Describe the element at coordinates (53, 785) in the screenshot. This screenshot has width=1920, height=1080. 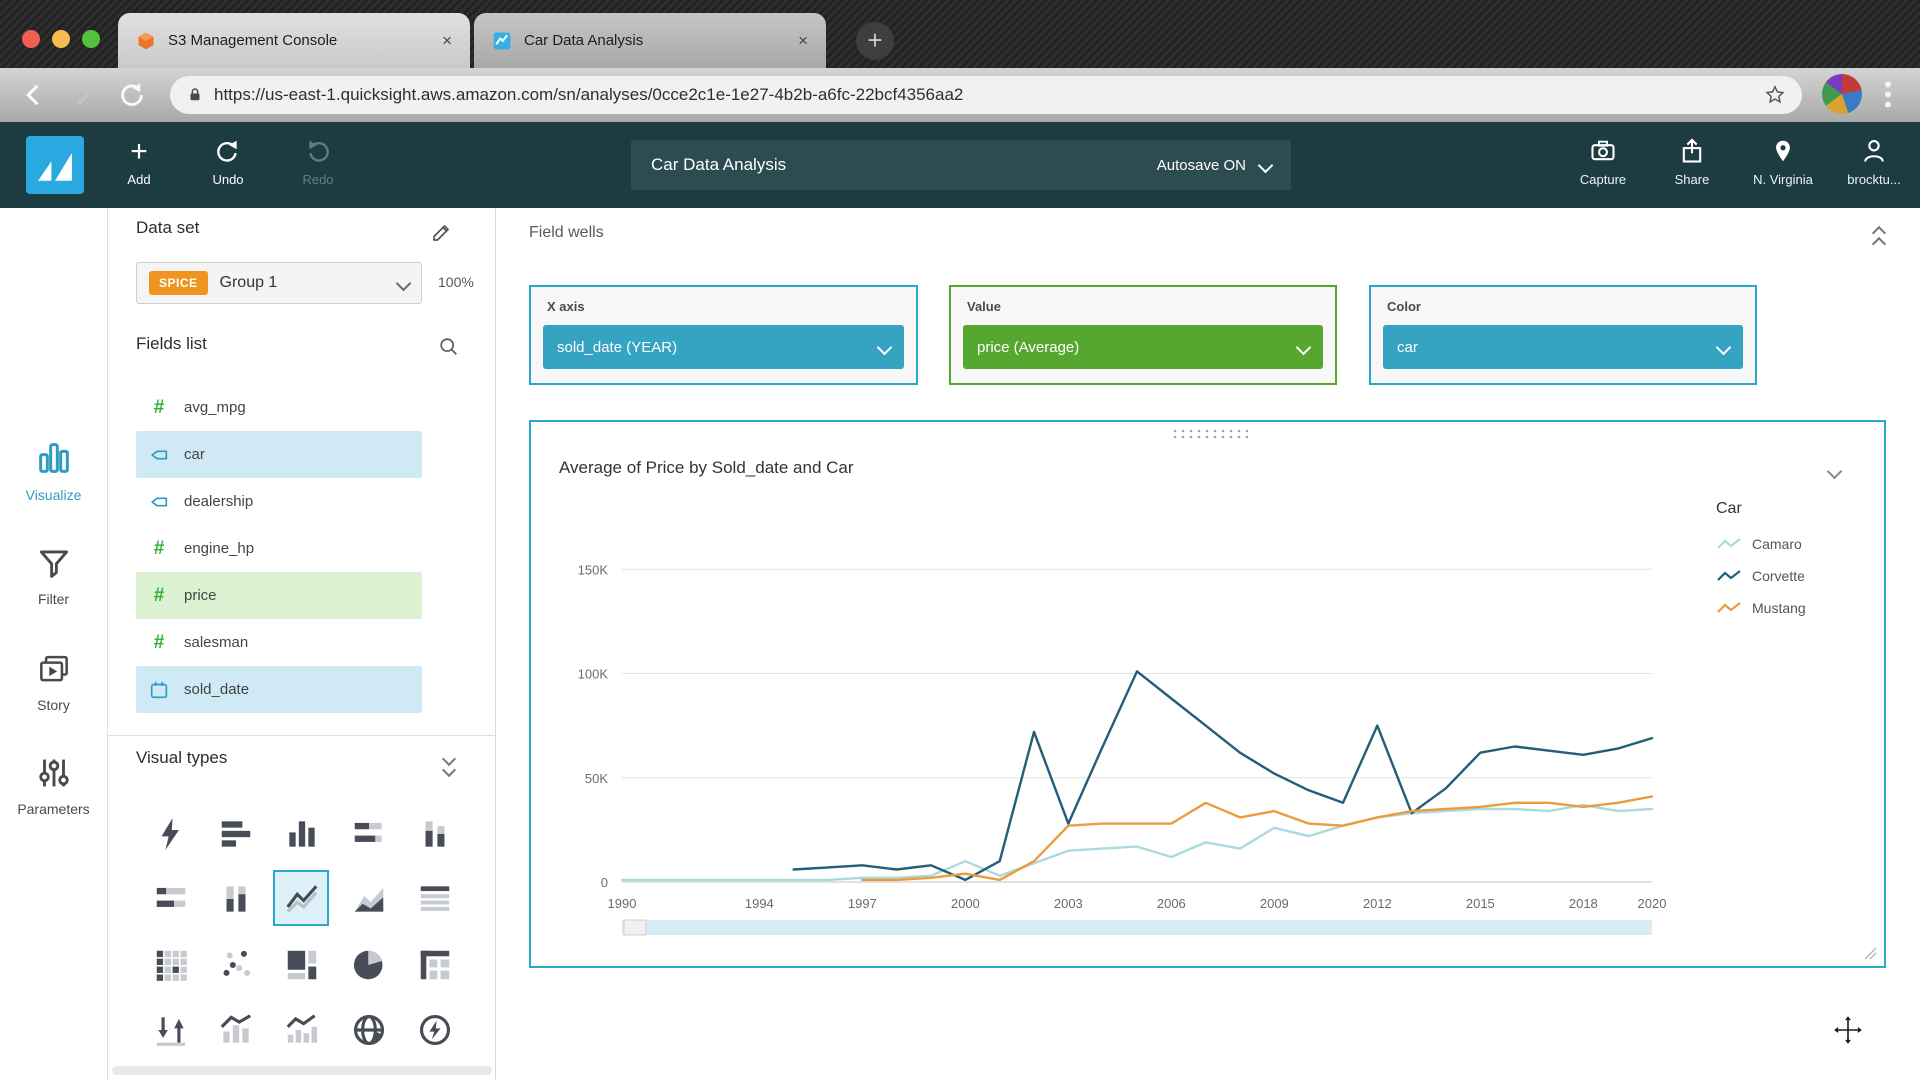
I see `rail-item-parameters: Parameters` at that location.